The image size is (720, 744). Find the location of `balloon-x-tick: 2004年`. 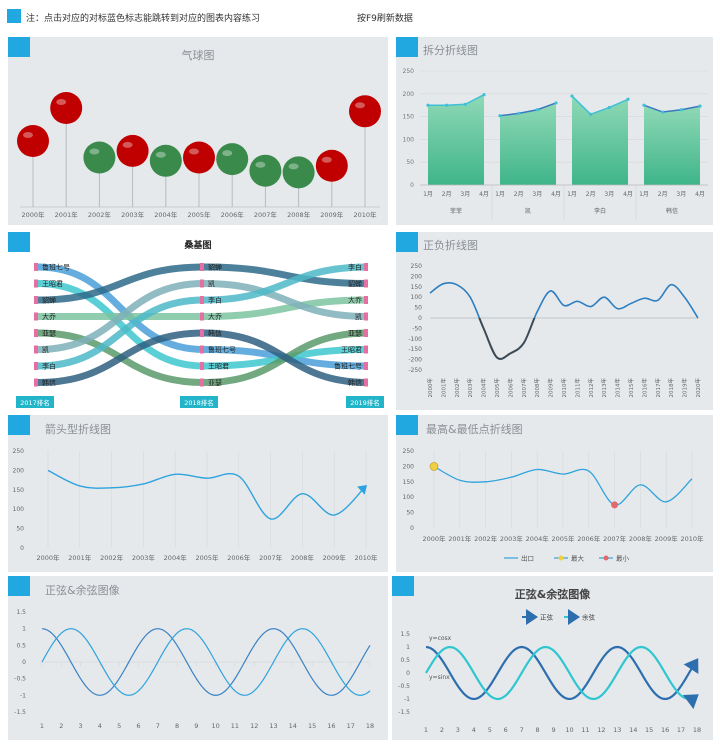

balloon-x-tick: 2004年 is located at coordinates (166, 214).